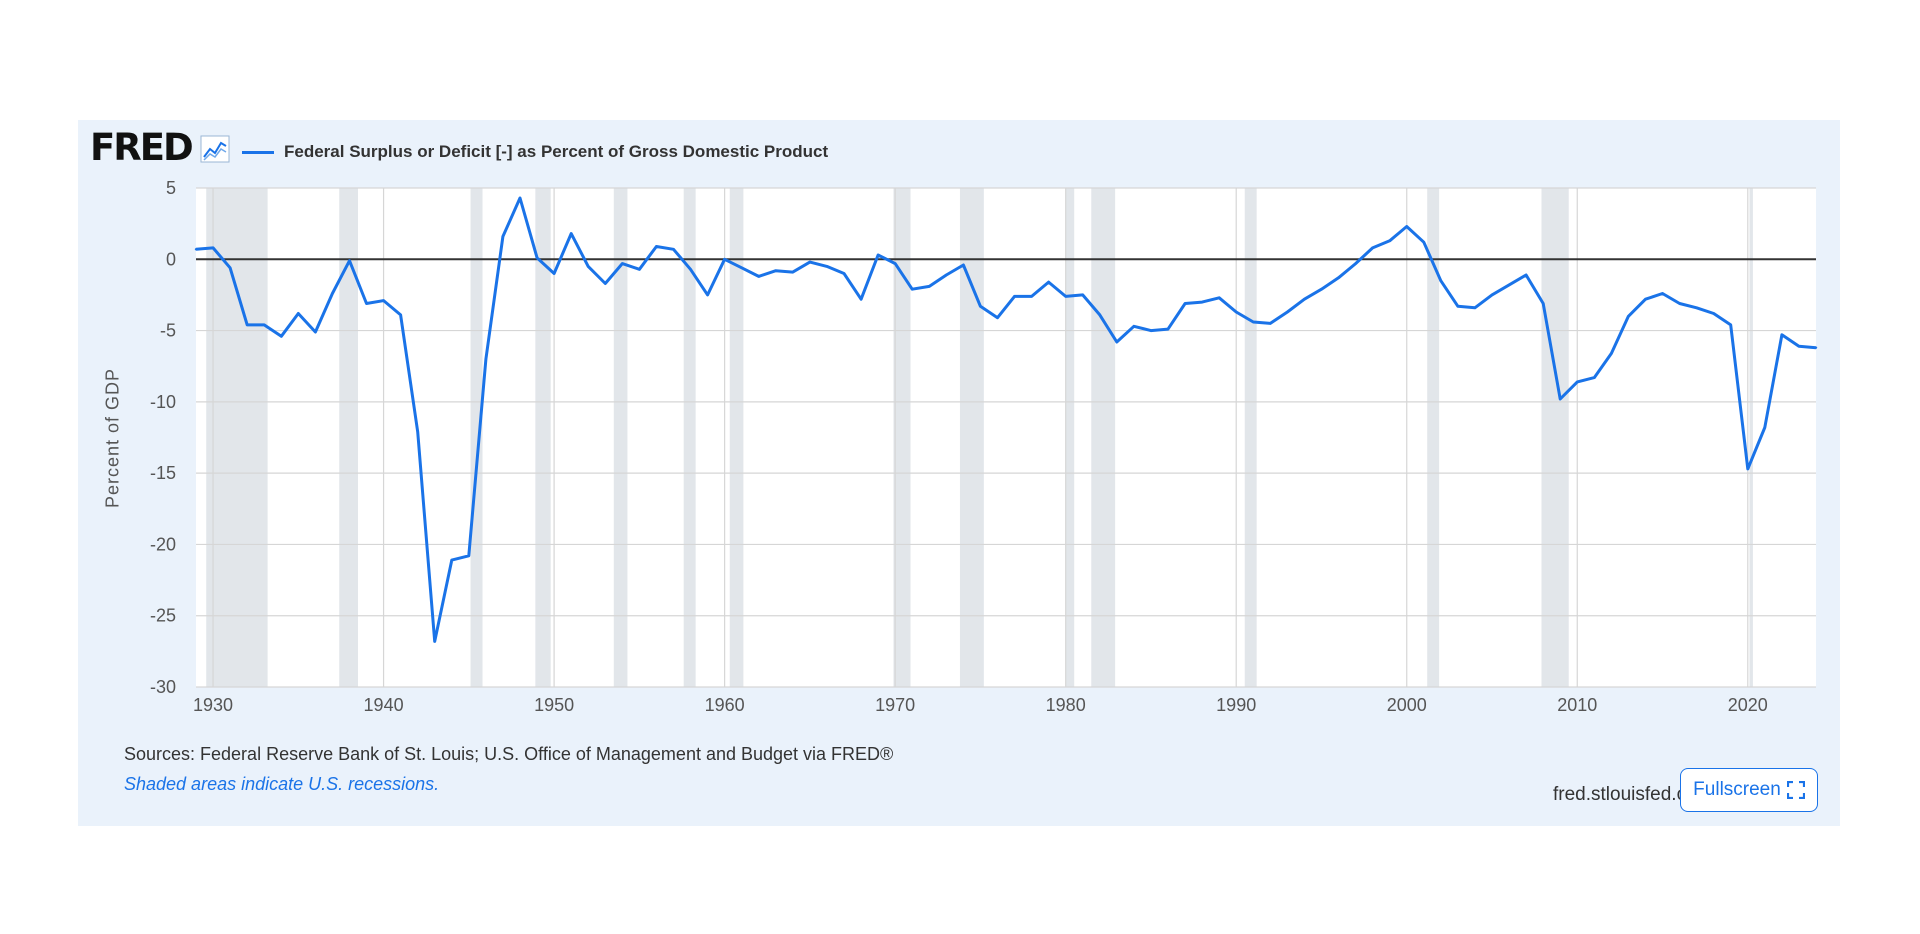 The image size is (1920, 934). What do you see at coordinates (554, 705) in the screenshot?
I see `x-tick-label: 1950` at bounding box center [554, 705].